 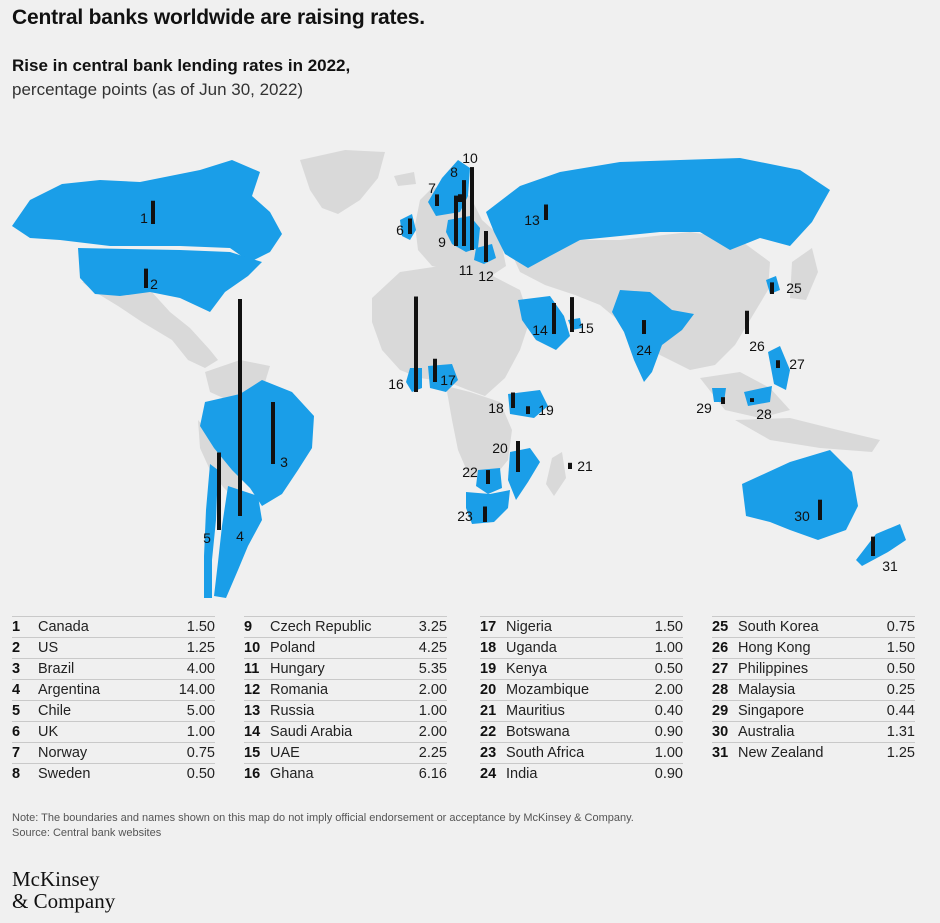 I want to click on bar-label: 18, so click(x=496, y=408).